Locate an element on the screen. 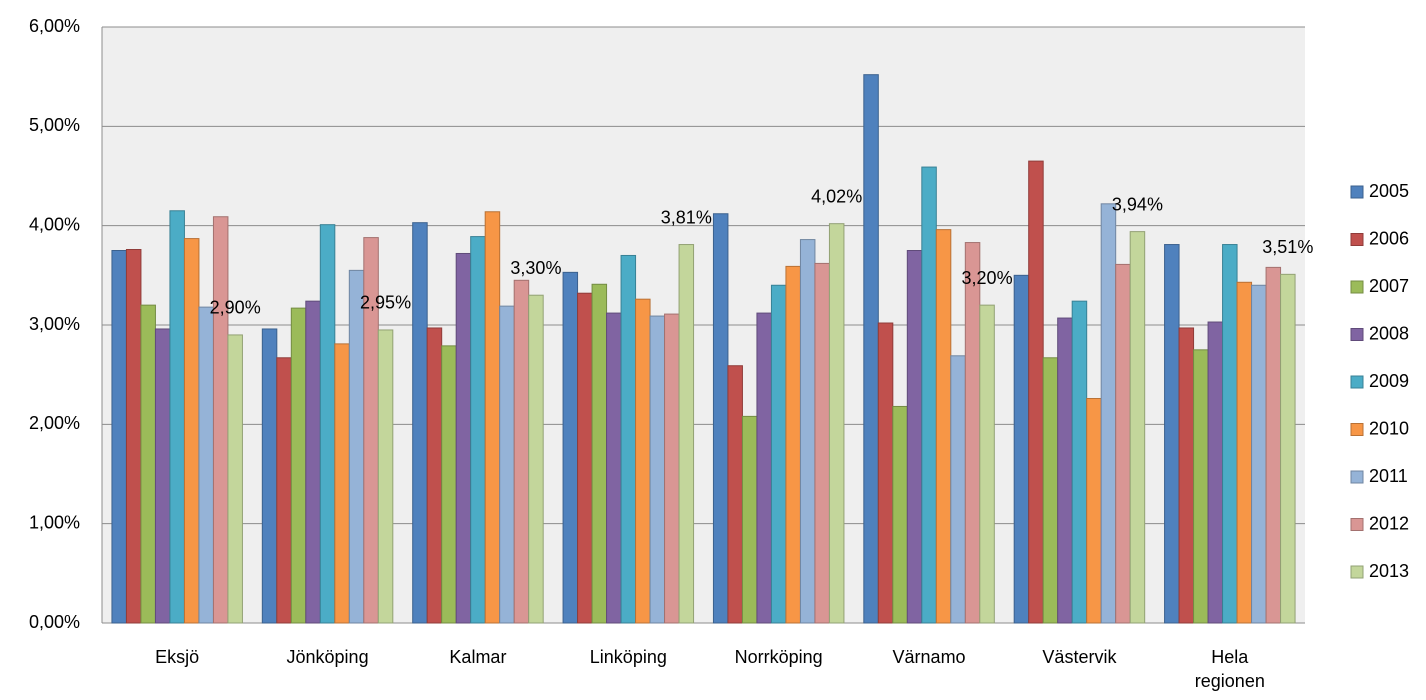 The width and height of the screenshot is (1426, 700). legend-label: 2007 is located at coordinates (1389, 286).